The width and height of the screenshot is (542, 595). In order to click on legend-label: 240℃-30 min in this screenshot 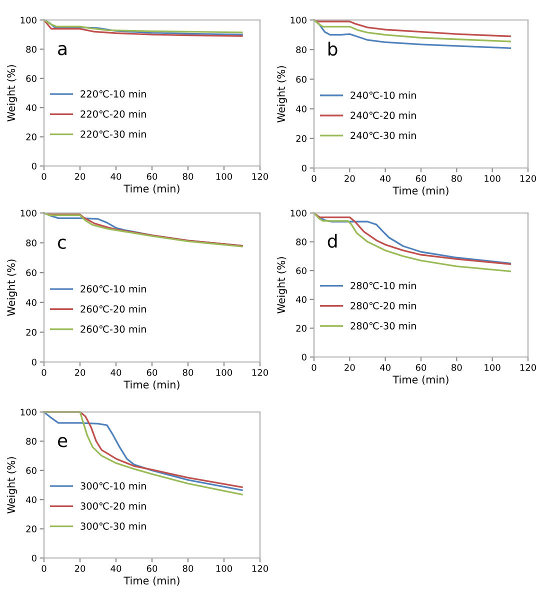, I will do `click(383, 136)`.